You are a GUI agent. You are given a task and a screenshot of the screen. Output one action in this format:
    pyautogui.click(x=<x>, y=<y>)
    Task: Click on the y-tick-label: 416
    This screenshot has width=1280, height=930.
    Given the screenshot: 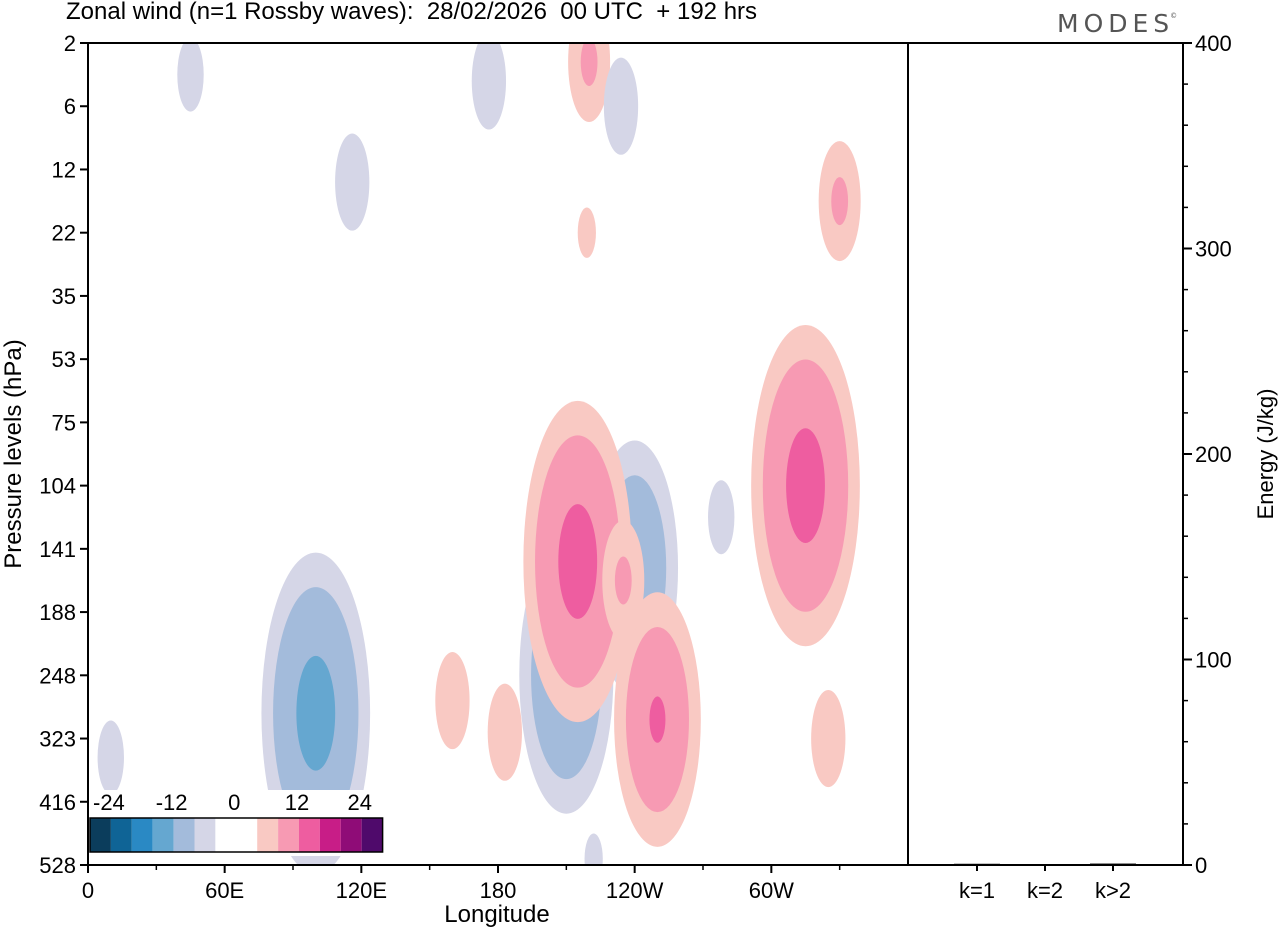 What is the action you would take?
    pyautogui.click(x=57, y=802)
    